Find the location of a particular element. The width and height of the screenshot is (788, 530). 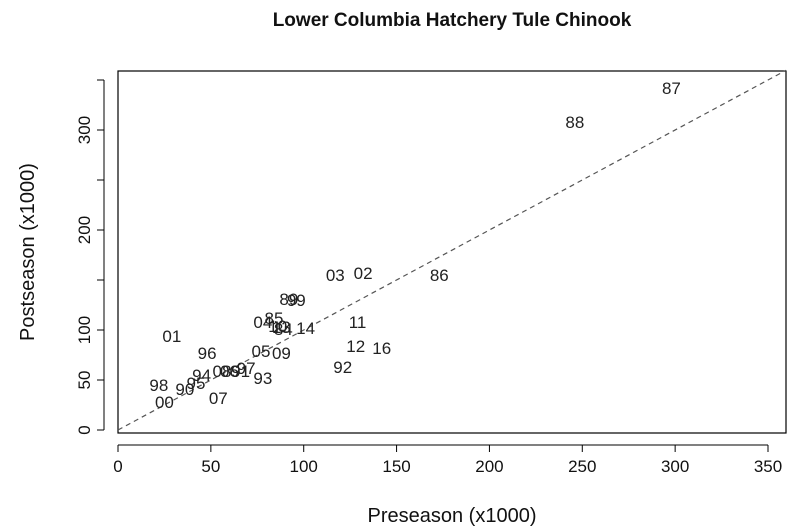

x-tick-label: 50 is located at coordinates (210, 466).